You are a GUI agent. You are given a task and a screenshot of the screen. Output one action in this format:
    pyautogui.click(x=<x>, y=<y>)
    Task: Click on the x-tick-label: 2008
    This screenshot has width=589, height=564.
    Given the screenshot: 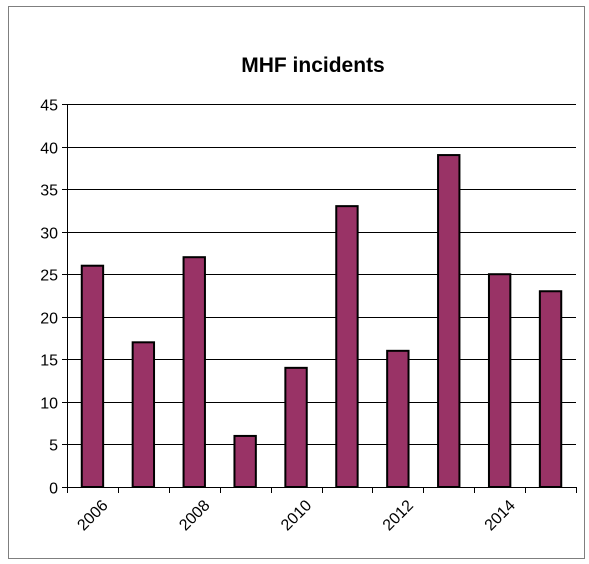 What is the action you would take?
    pyautogui.click(x=194, y=515)
    